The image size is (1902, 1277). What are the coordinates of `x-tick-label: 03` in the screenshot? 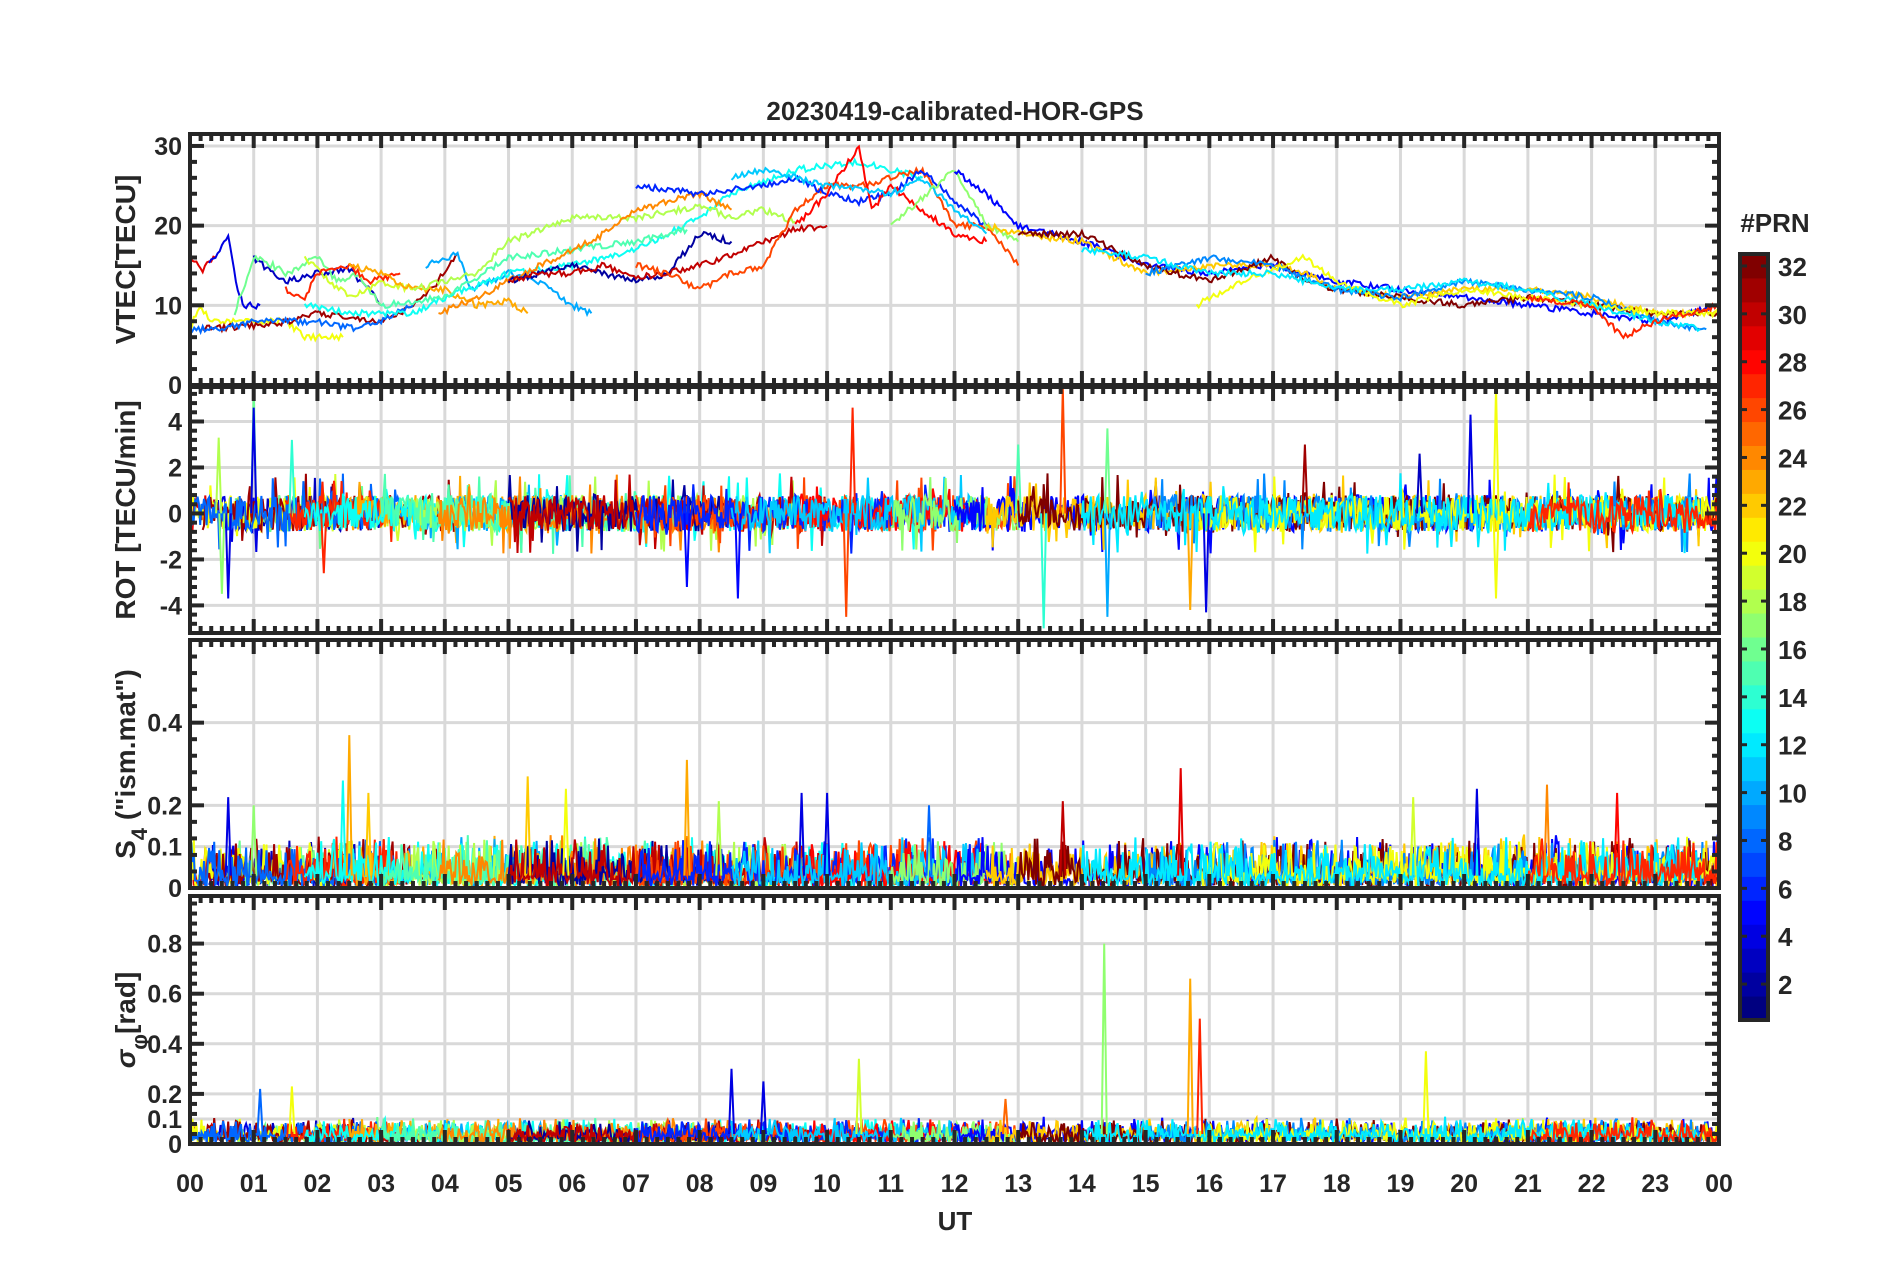 It's located at (381, 1184).